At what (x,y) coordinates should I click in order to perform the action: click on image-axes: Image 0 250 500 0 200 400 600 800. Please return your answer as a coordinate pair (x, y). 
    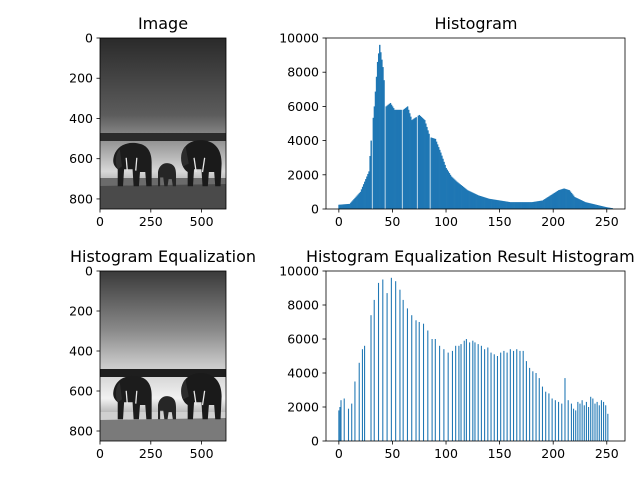
    Looking at the image, I should click on (148, 121).